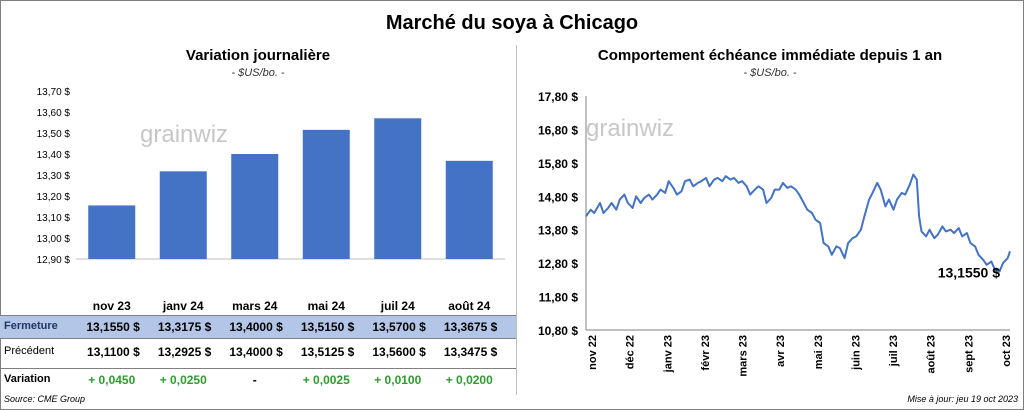 The height and width of the screenshot is (410, 1024). What do you see at coordinates (45, 399) in the screenshot?
I see `source-note: Source: CME Group` at bounding box center [45, 399].